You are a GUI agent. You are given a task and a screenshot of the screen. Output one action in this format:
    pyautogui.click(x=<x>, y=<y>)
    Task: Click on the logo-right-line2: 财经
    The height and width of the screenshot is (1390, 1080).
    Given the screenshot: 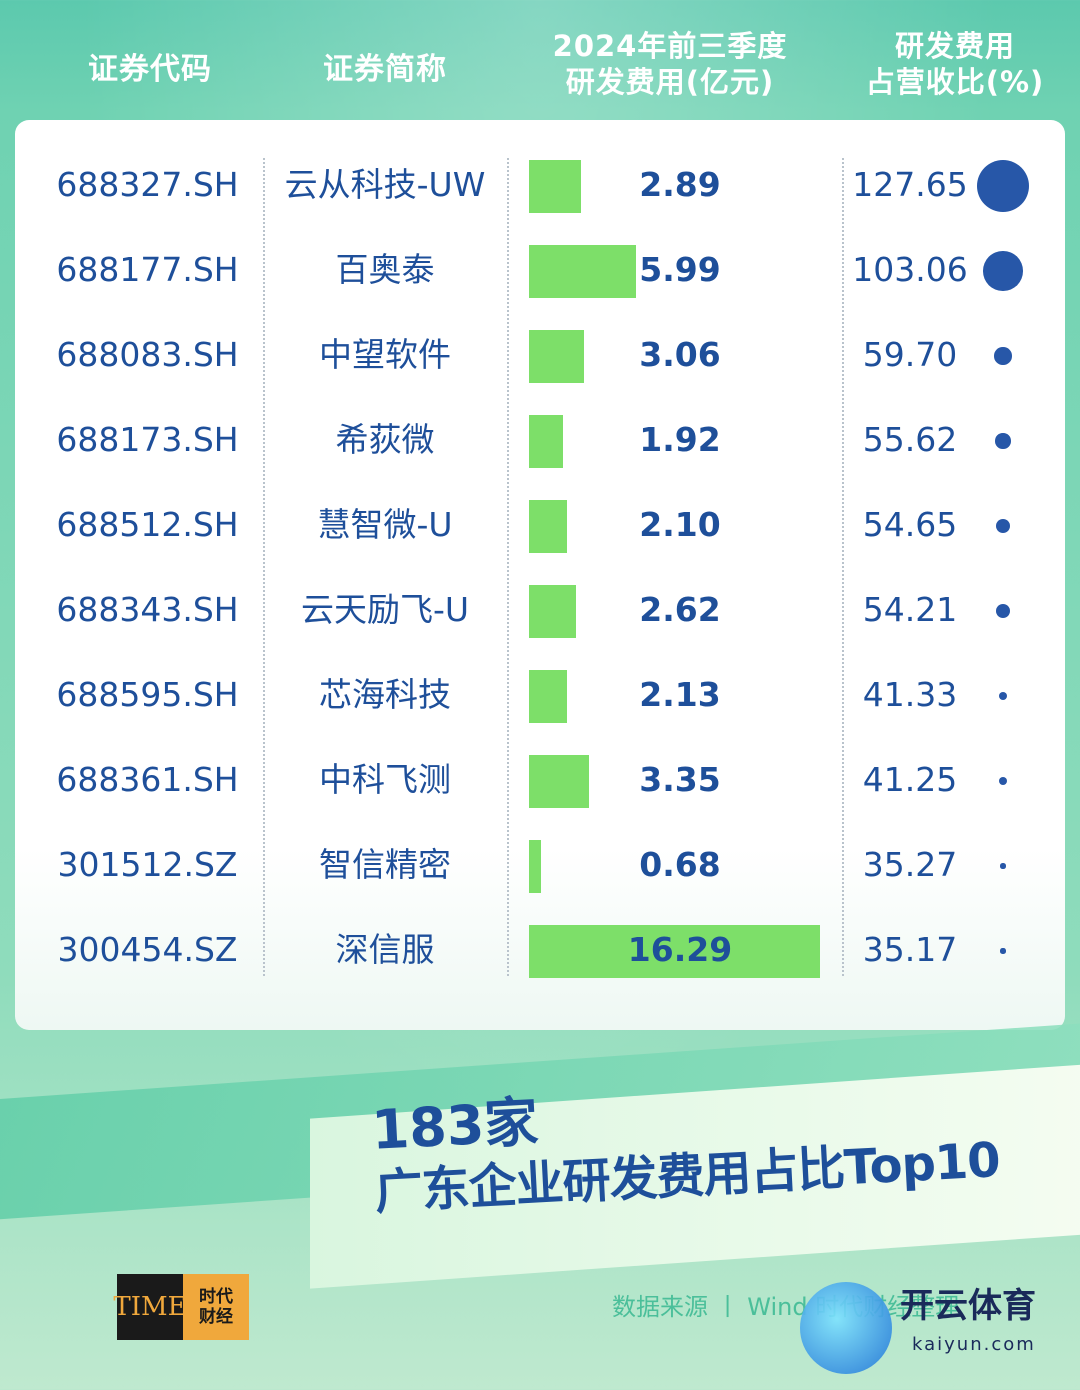 What is the action you would take?
    pyautogui.click(x=216, y=1317)
    